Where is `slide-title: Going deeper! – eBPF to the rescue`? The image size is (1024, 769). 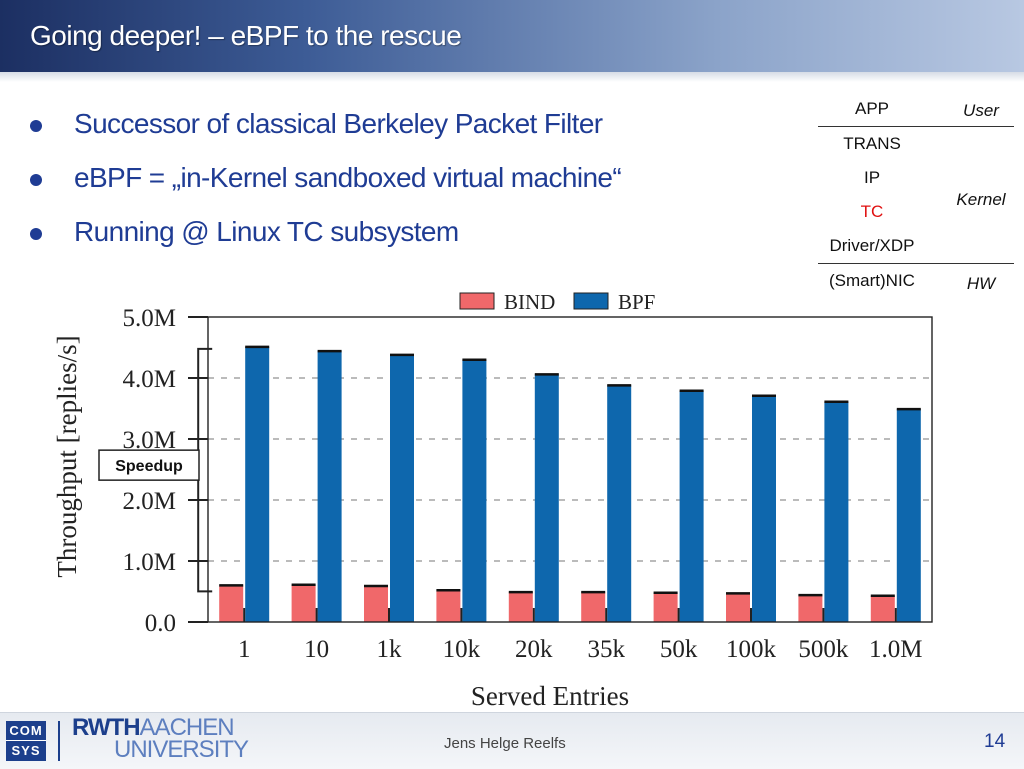 slide-title: Going deeper! – eBPF to the rescue is located at coordinates (246, 35).